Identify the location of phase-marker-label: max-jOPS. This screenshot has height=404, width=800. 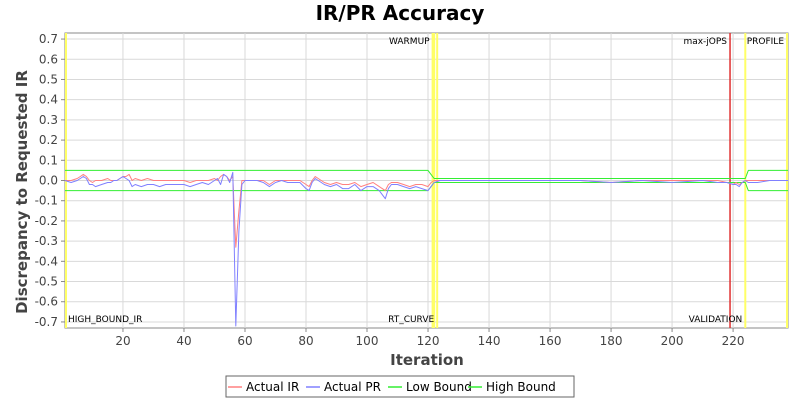
(705, 42).